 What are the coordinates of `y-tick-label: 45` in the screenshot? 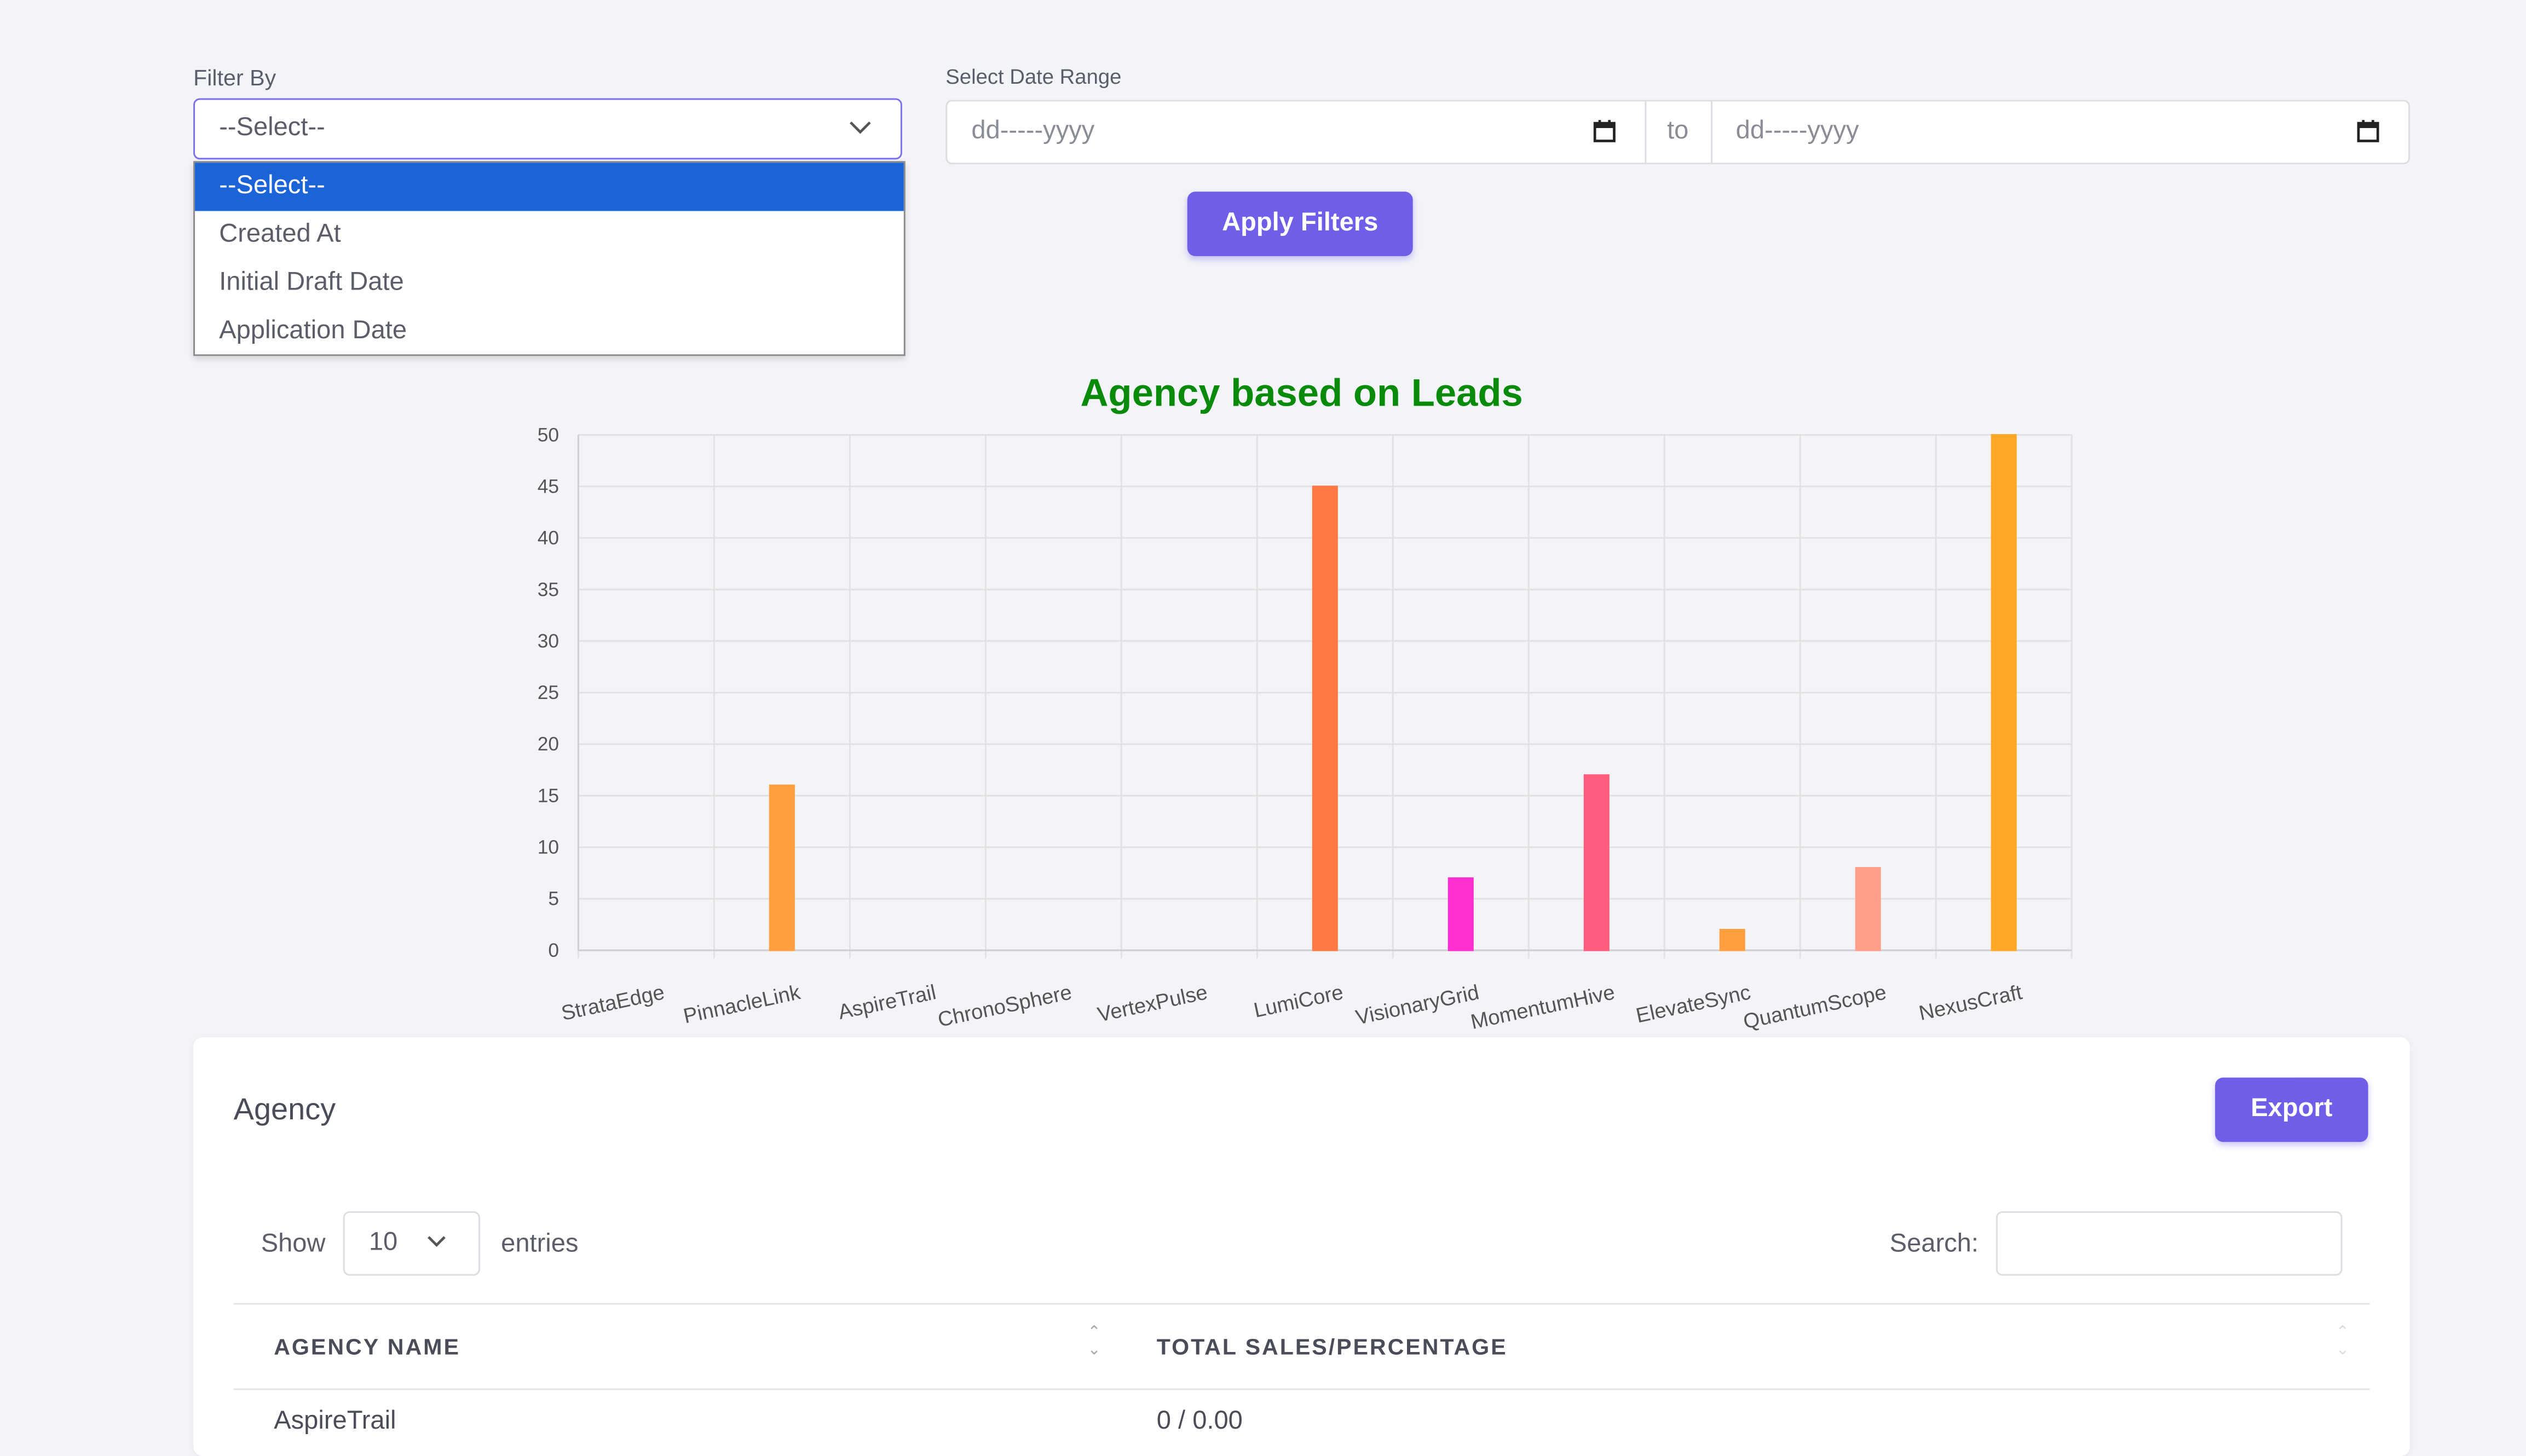 It's located at (548, 486).